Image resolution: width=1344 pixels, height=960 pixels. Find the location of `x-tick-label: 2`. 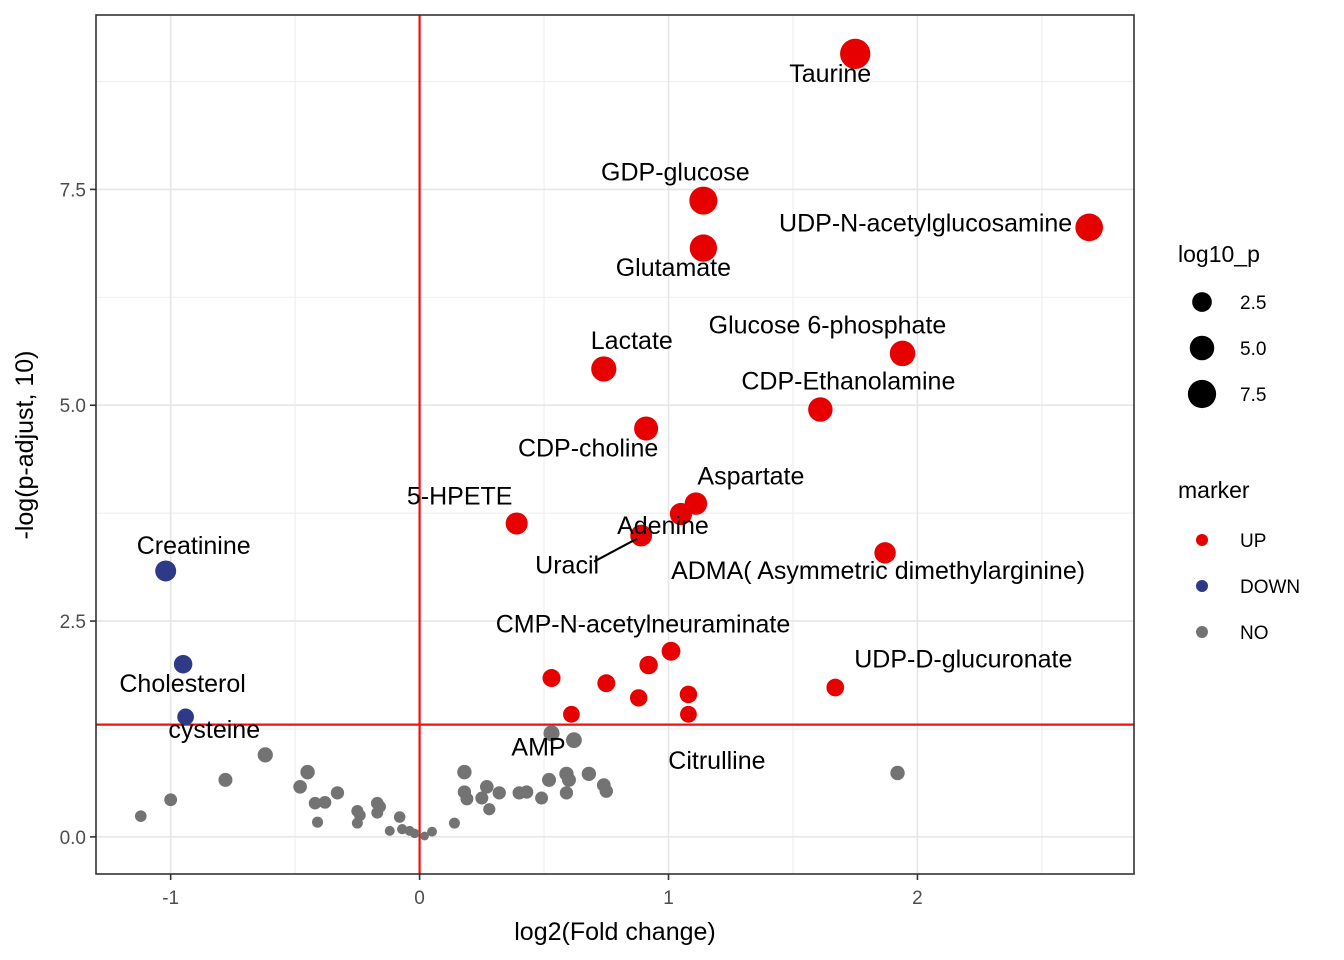

x-tick-label: 2 is located at coordinates (917, 898).